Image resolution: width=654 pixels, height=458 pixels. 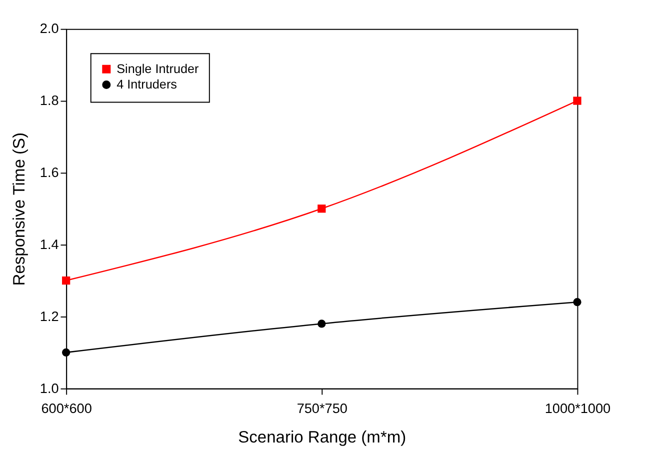 I want to click on legend-label: Single Intruder, so click(x=157, y=69).